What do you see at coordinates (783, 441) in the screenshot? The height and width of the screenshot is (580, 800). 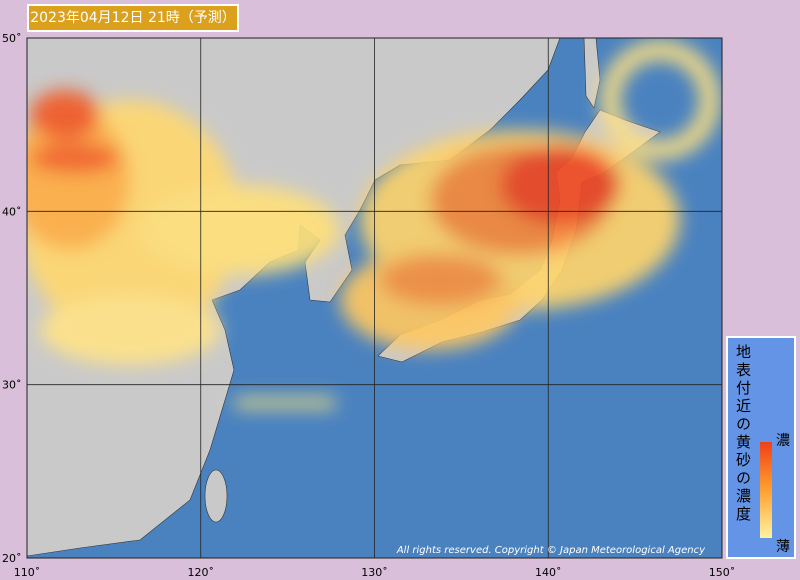 I see `legend-high: 濃` at bounding box center [783, 441].